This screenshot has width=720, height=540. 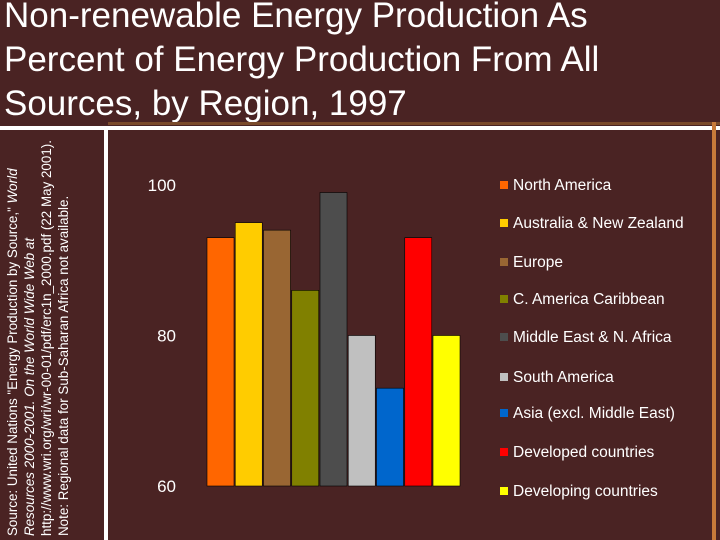 I want to click on legend-label: North America, so click(x=562, y=185).